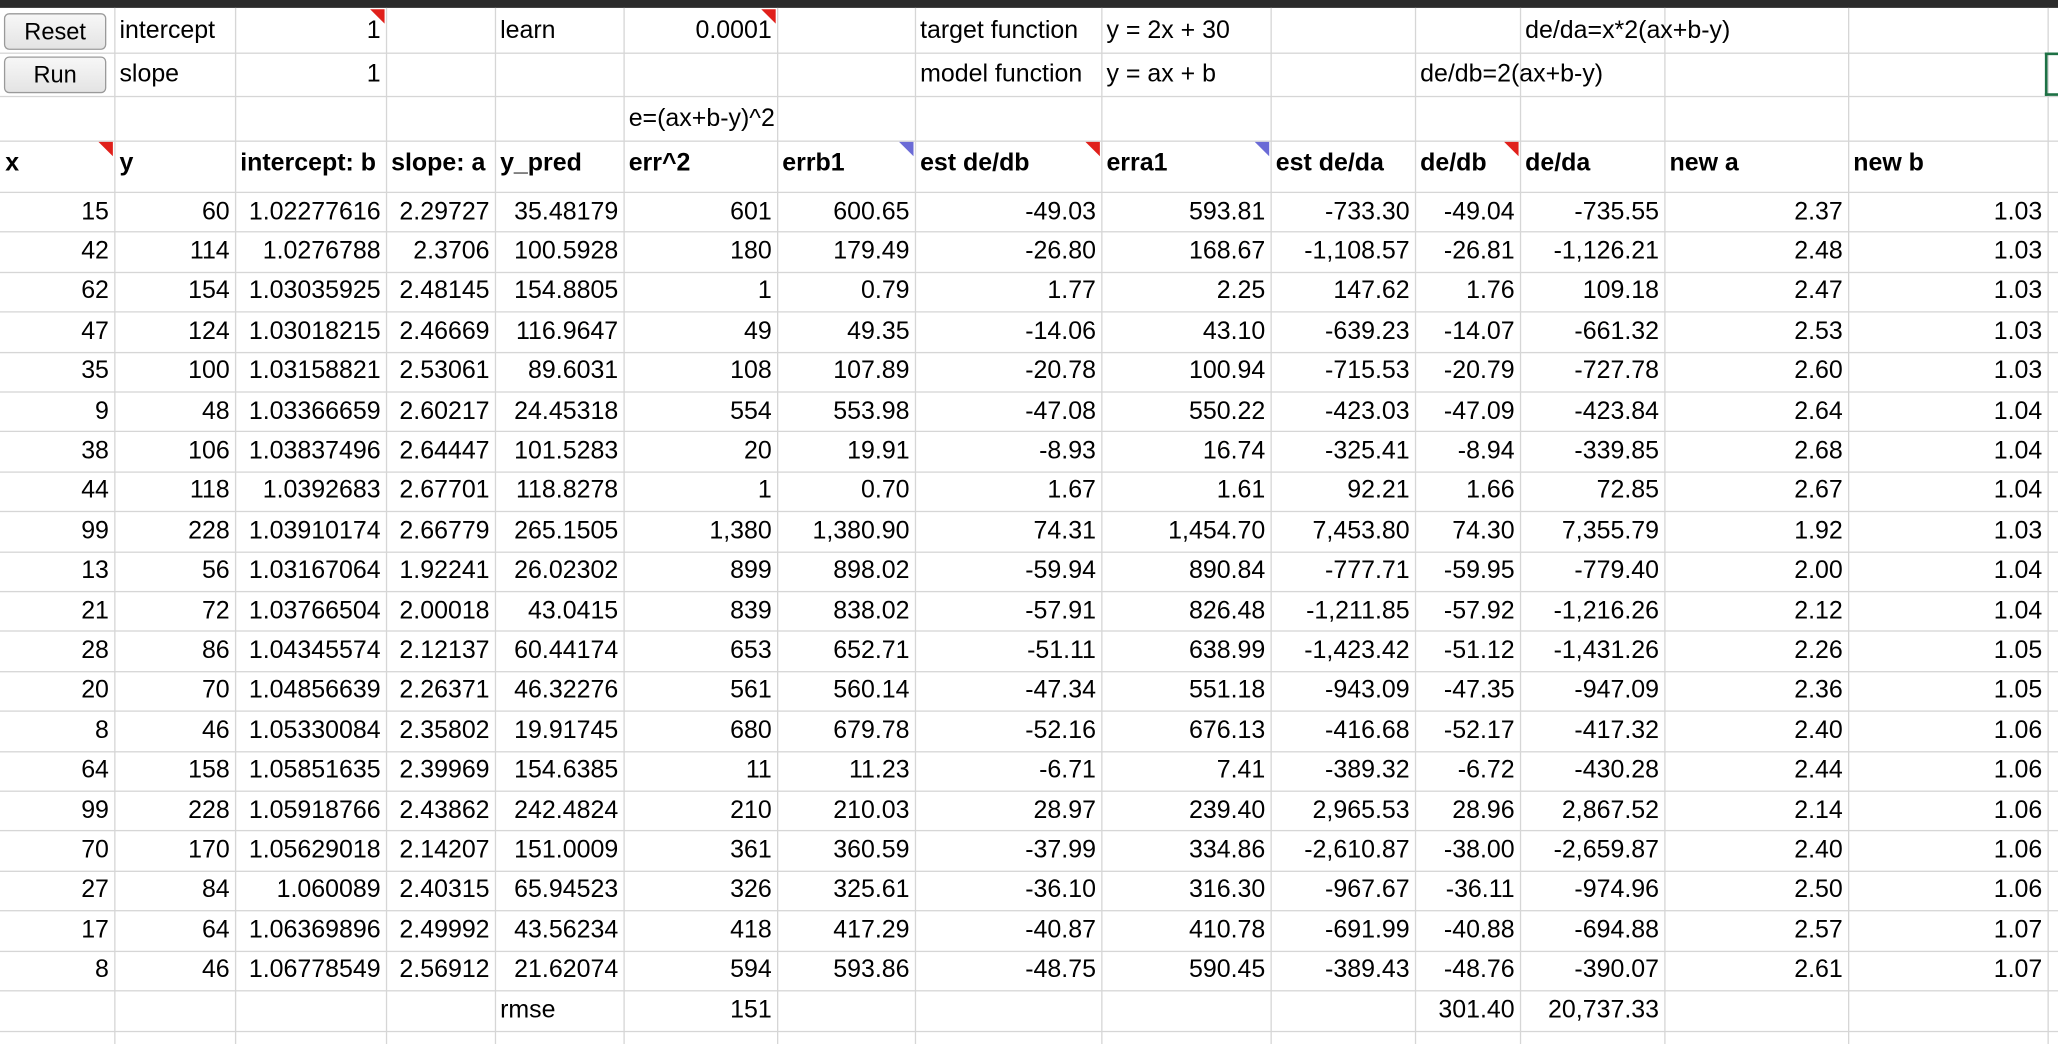  I want to click on table-cell: -733.30, so click(1367, 211).